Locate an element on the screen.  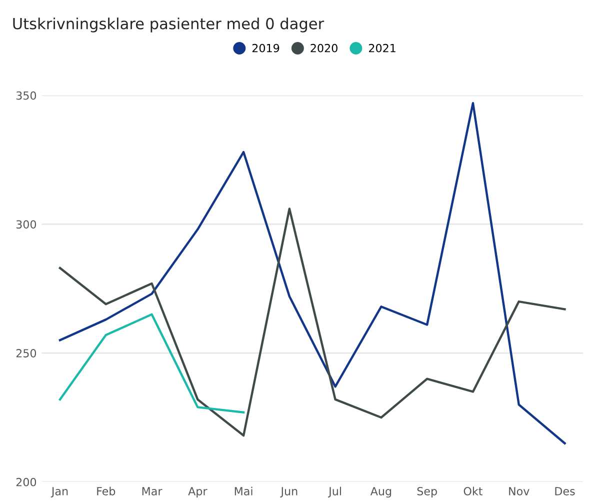
x-tick-label: Sep is located at coordinates (427, 492).